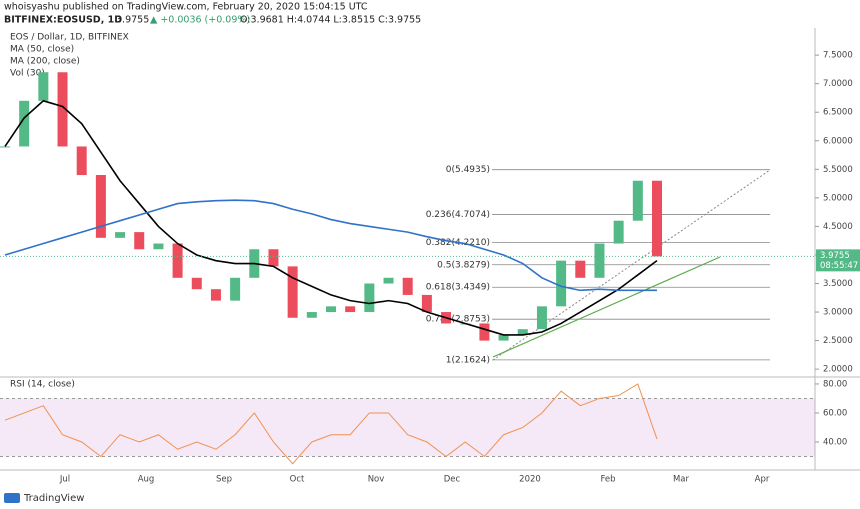  Describe the element at coordinates (835, 256) in the screenshot. I see `price-badge-label: 3.9755` at that location.